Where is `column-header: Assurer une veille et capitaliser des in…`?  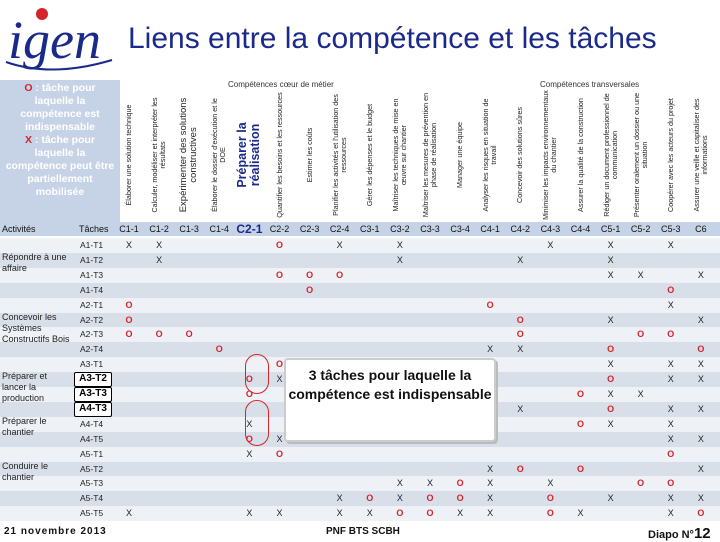
column-header: Assurer une veille et capitaliser des in… is located at coordinates (701, 154).